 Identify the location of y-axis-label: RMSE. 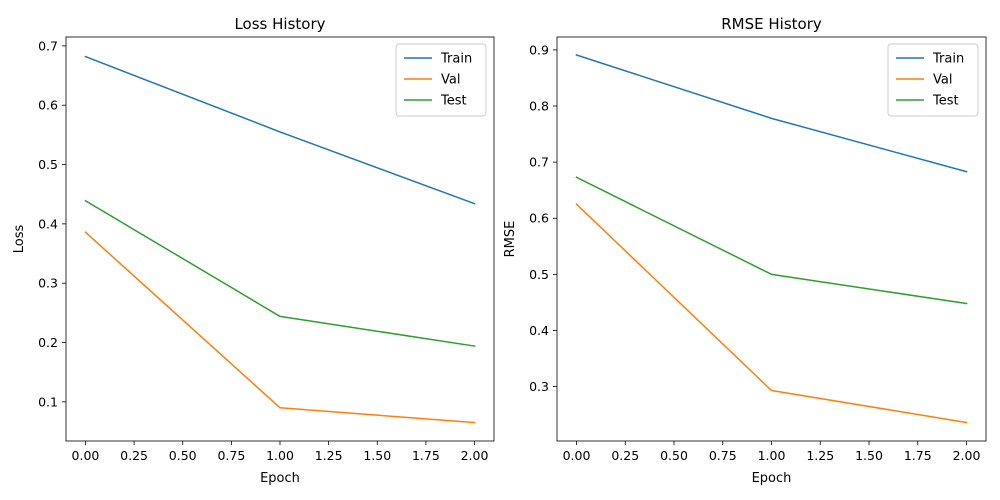
(510, 239).